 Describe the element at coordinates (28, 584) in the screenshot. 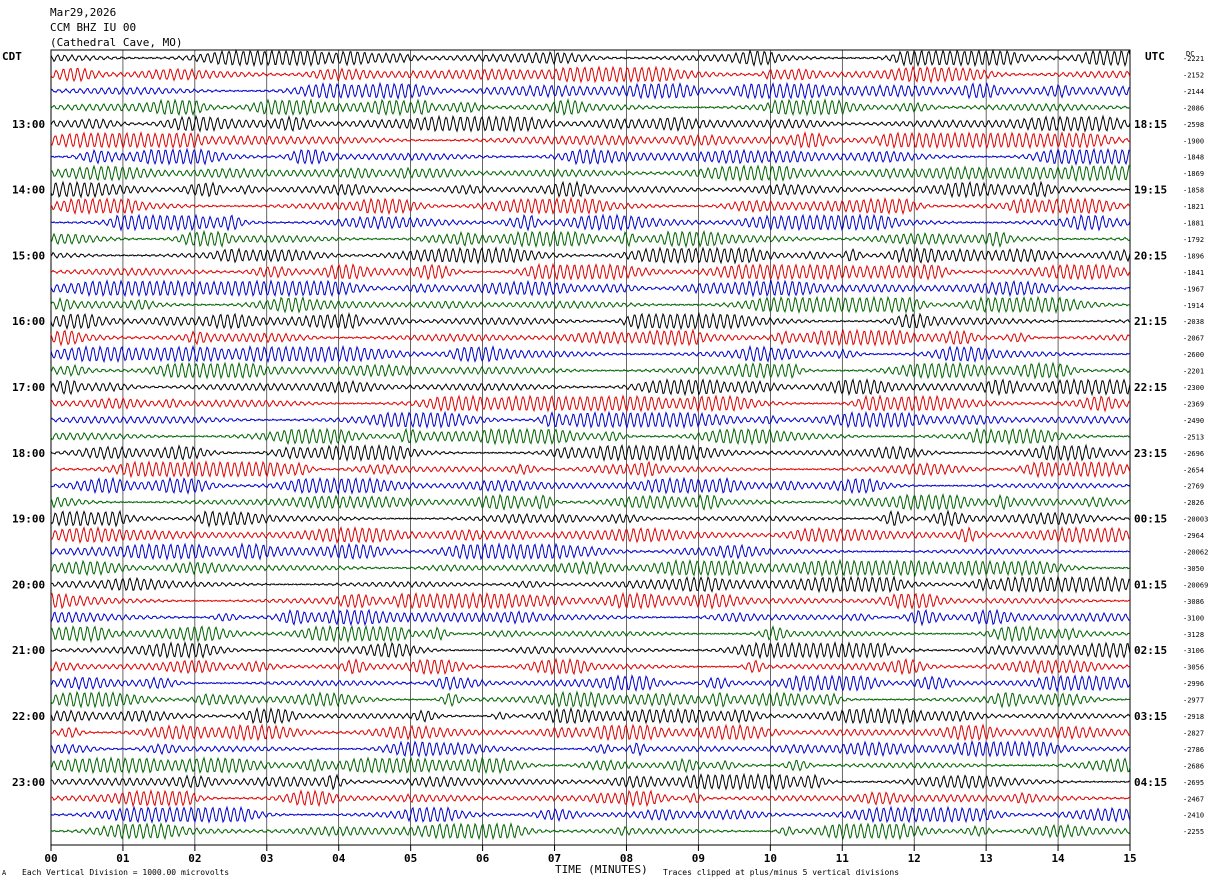

I see `left-hour-label: 20:00` at that location.